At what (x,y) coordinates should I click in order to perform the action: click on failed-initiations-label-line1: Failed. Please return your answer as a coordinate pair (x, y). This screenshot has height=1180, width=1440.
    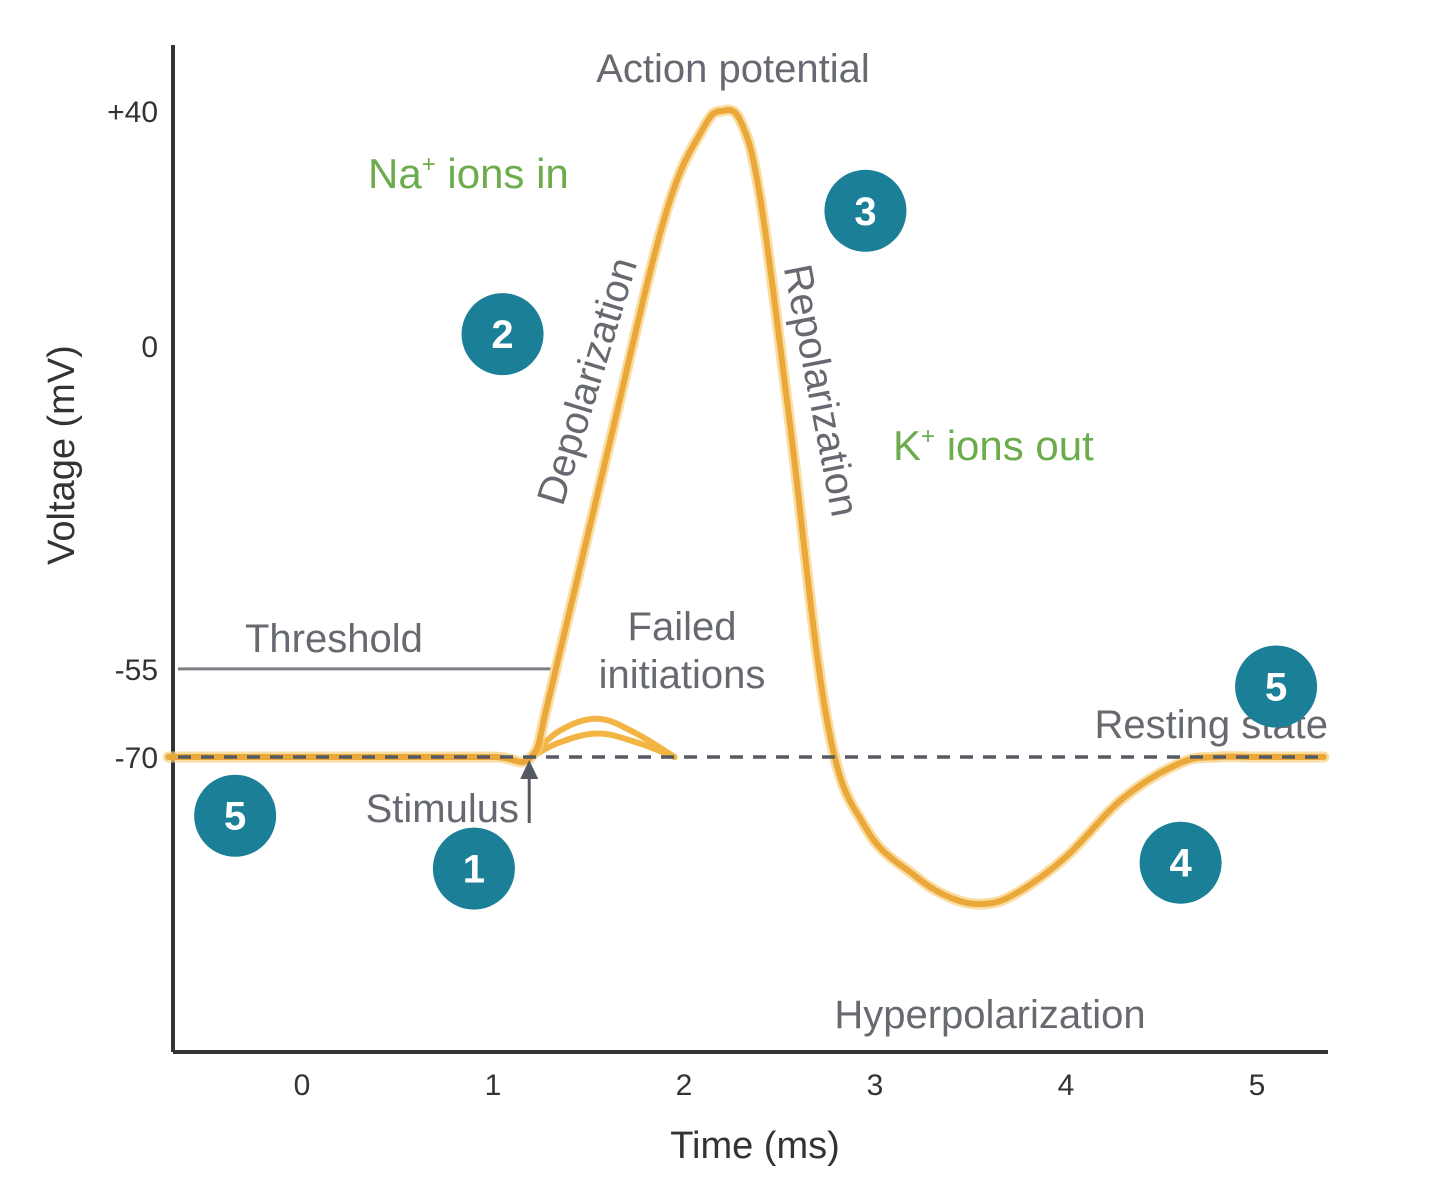
    Looking at the image, I should click on (682, 627).